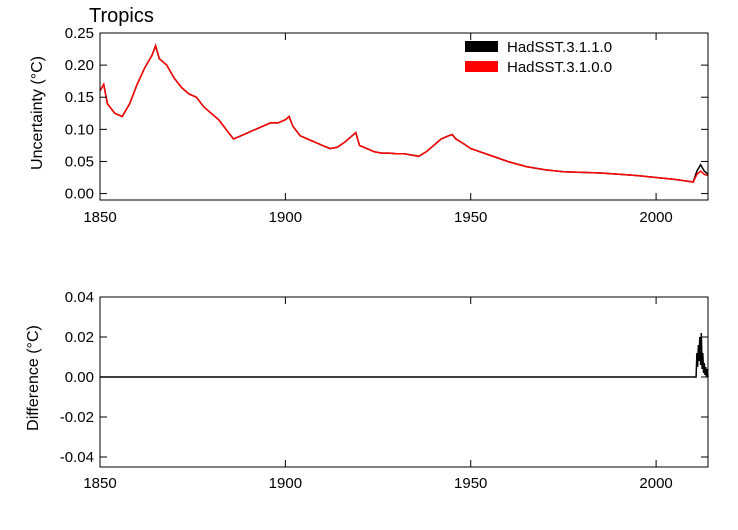 The image size is (738, 530). What do you see at coordinates (79, 161) in the screenshot?
I see `uncertainty-y-tick-label: 0.05` at bounding box center [79, 161].